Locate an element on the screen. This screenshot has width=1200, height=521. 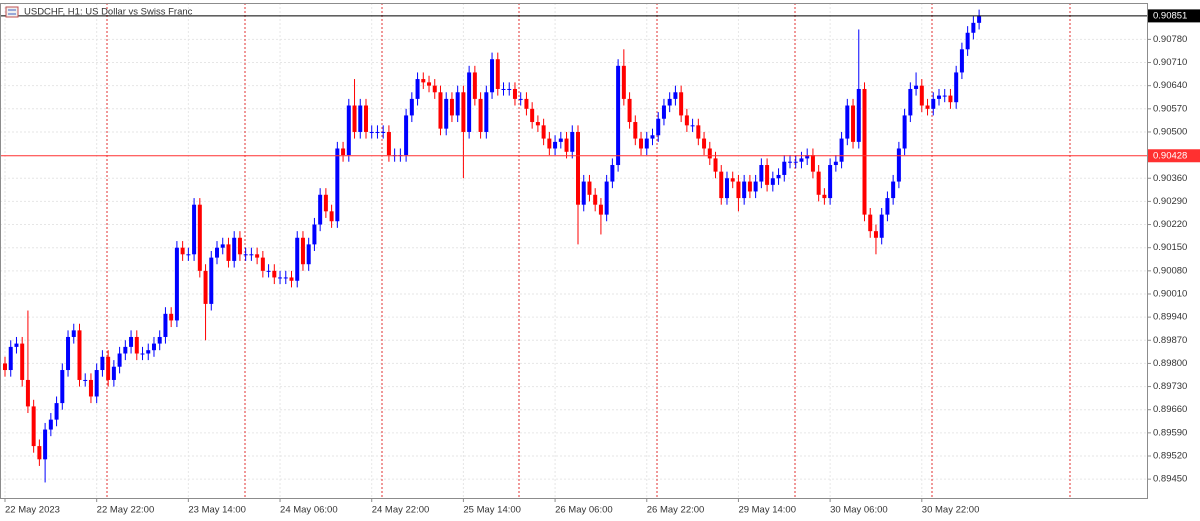
x-tick-label: 24 May 22:00 is located at coordinates (401, 510).